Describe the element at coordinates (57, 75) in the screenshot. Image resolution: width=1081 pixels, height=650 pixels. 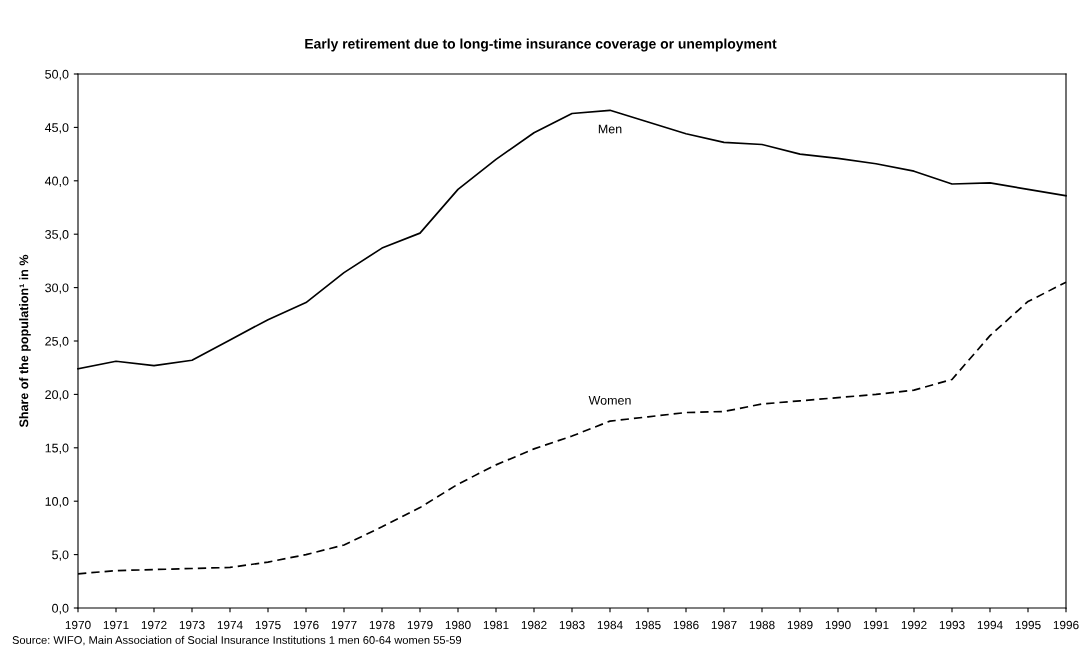
I see `y-tick-label: 50,0` at that location.